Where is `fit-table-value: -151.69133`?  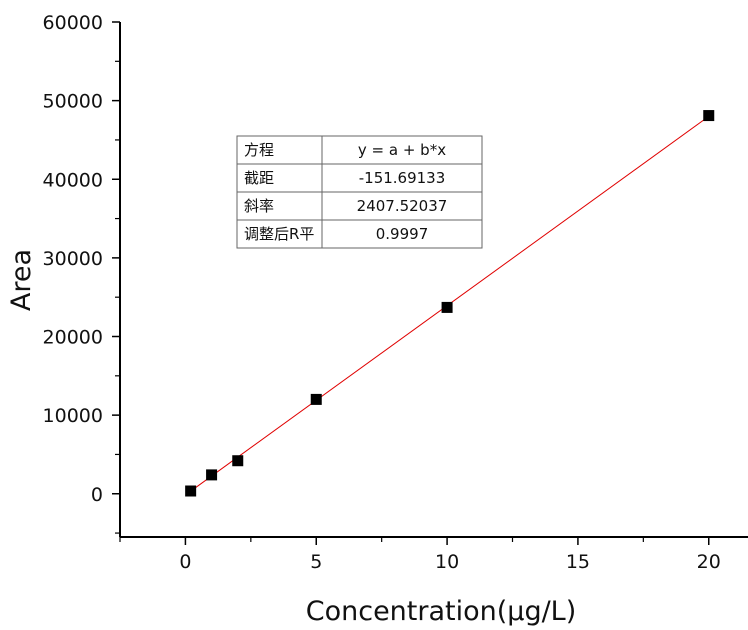 fit-table-value: -151.69133 is located at coordinates (402, 178).